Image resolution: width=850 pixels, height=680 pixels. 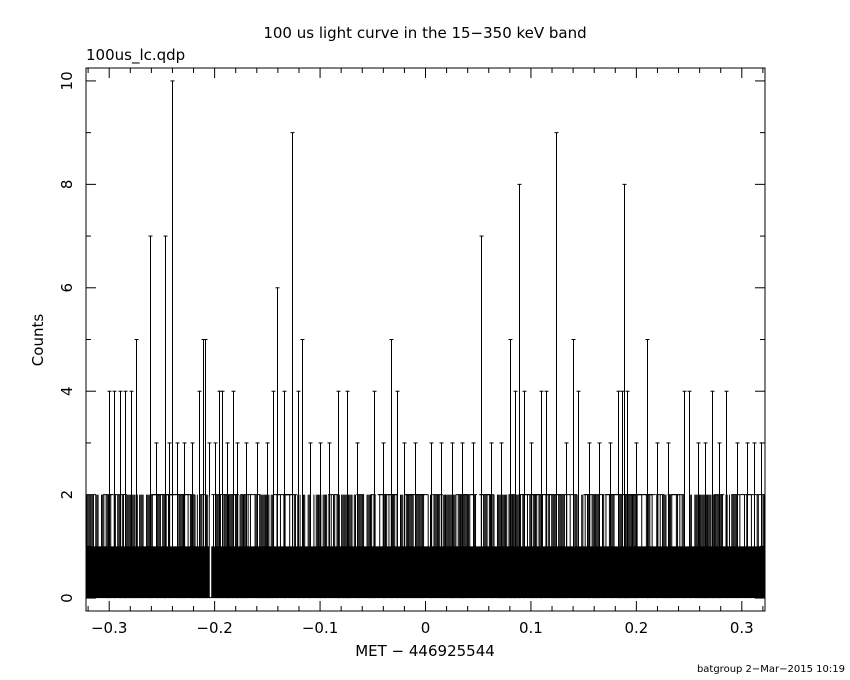 What do you see at coordinates (425, 651) in the screenshot?
I see `x-axis-label: MET − 446925544` at bounding box center [425, 651].